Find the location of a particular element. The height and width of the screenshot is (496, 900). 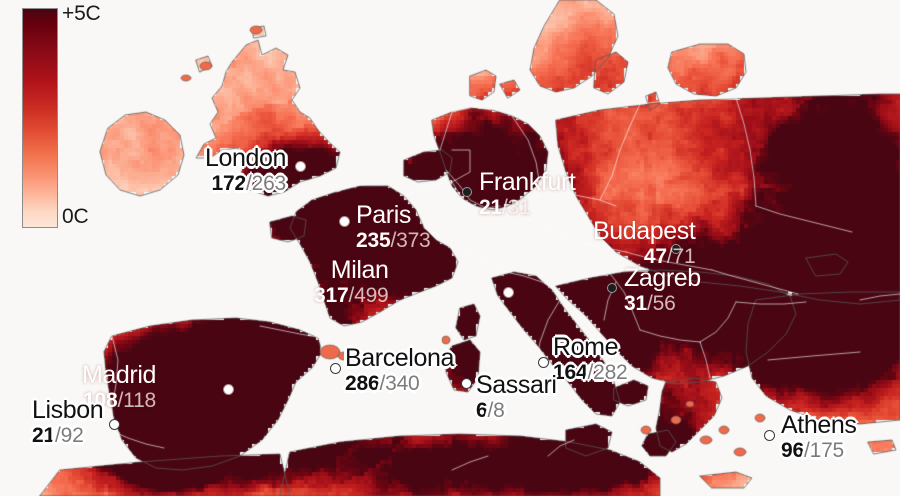

city-marker-milan is located at coordinates (508, 292).